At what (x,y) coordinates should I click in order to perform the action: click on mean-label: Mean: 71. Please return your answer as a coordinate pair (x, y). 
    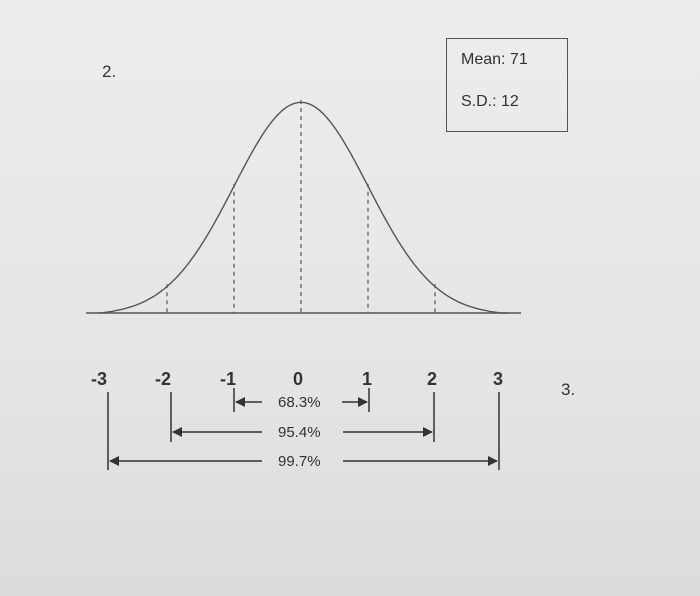
    Looking at the image, I should click on (494, 59).